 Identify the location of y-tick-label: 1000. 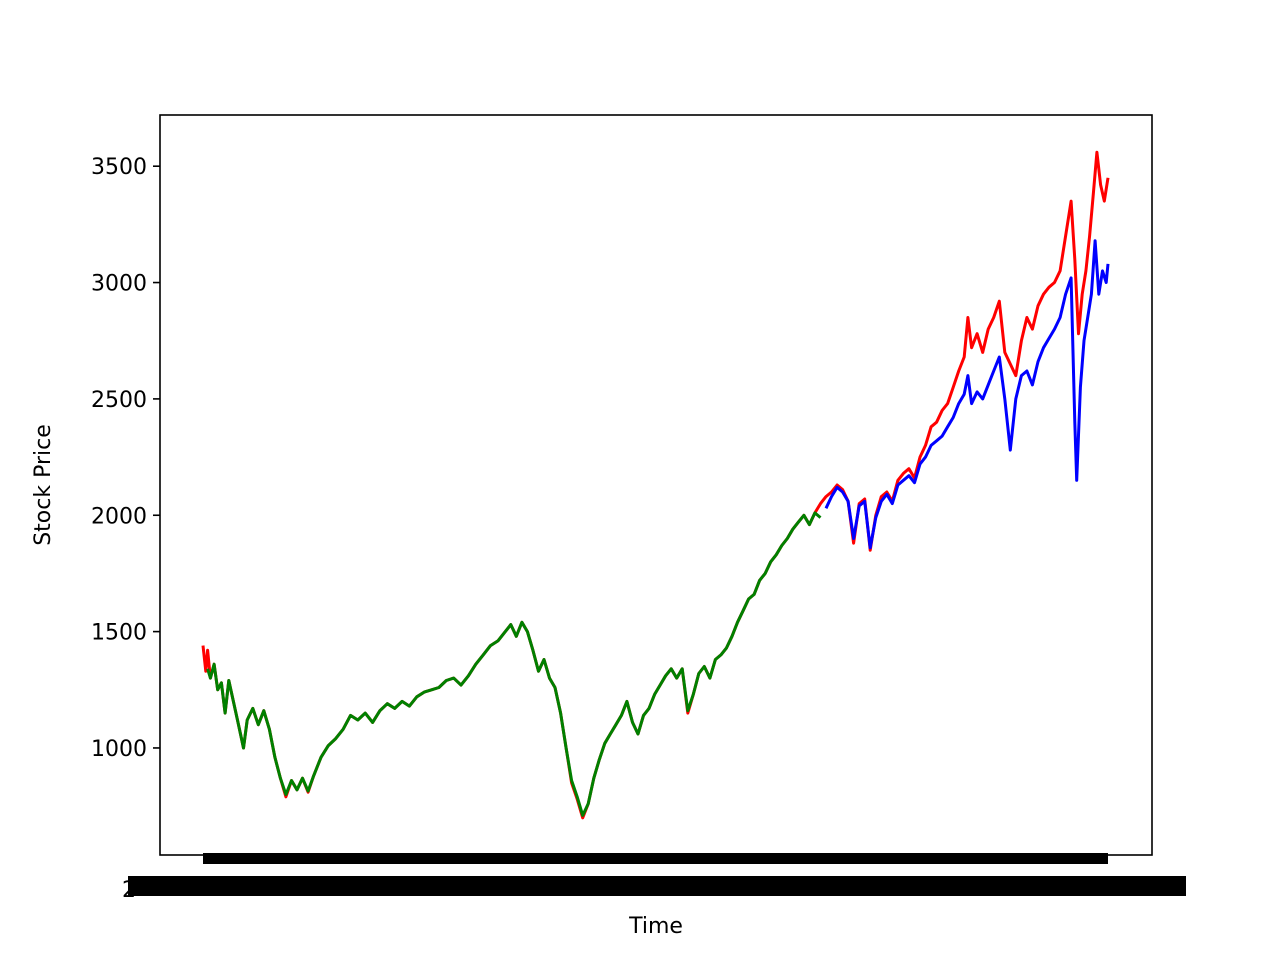
(119, 749).